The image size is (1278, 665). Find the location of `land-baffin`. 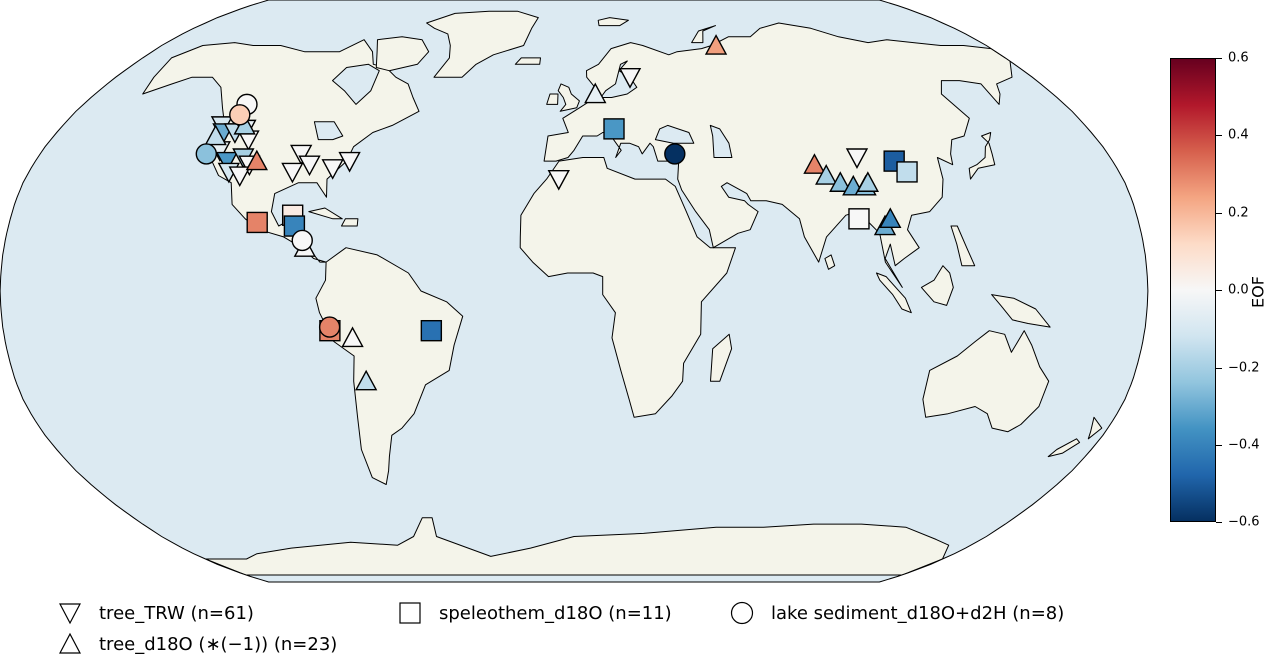

land-baffin is located at coordinates (402, 54).